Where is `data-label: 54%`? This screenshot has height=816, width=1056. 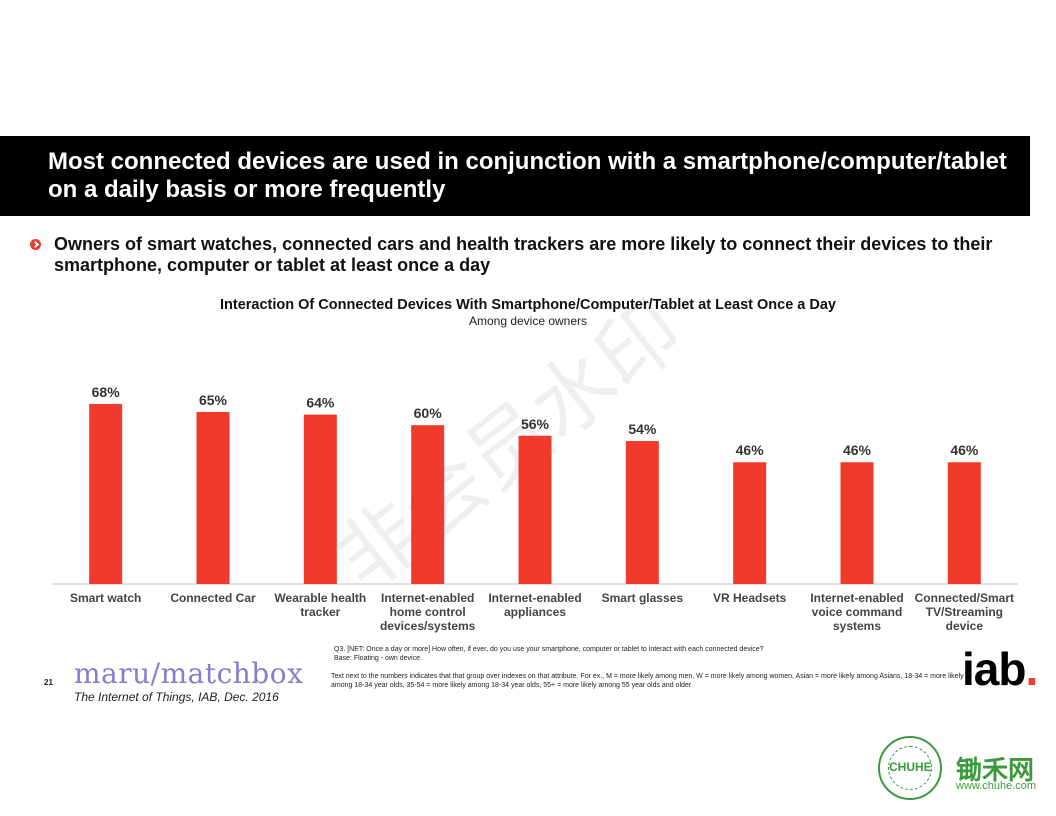 data-label: 54% is located at coordinates (642, 429).